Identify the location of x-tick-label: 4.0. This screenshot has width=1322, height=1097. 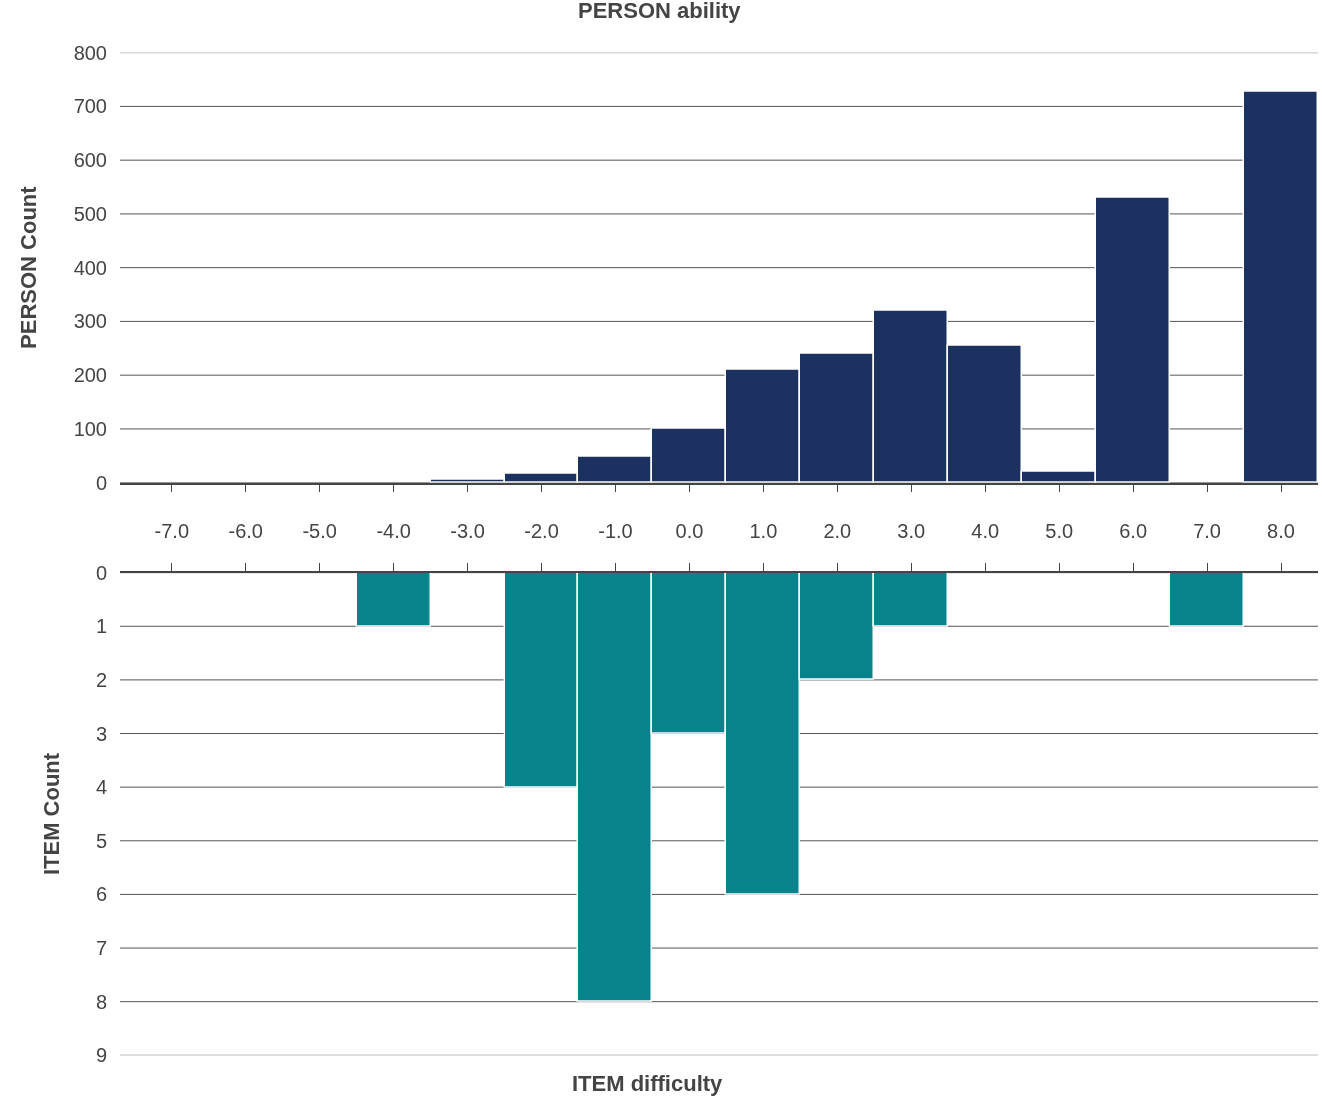
(985, 531).